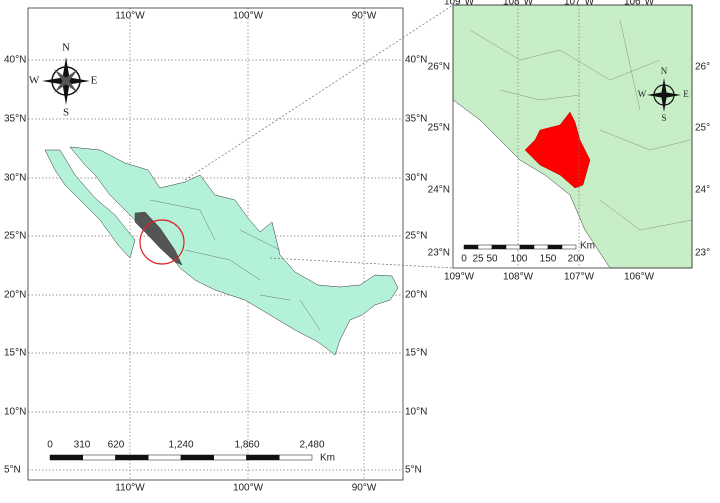  I want to click on inset-lat-label-left: 26°N, so click(439, 67).